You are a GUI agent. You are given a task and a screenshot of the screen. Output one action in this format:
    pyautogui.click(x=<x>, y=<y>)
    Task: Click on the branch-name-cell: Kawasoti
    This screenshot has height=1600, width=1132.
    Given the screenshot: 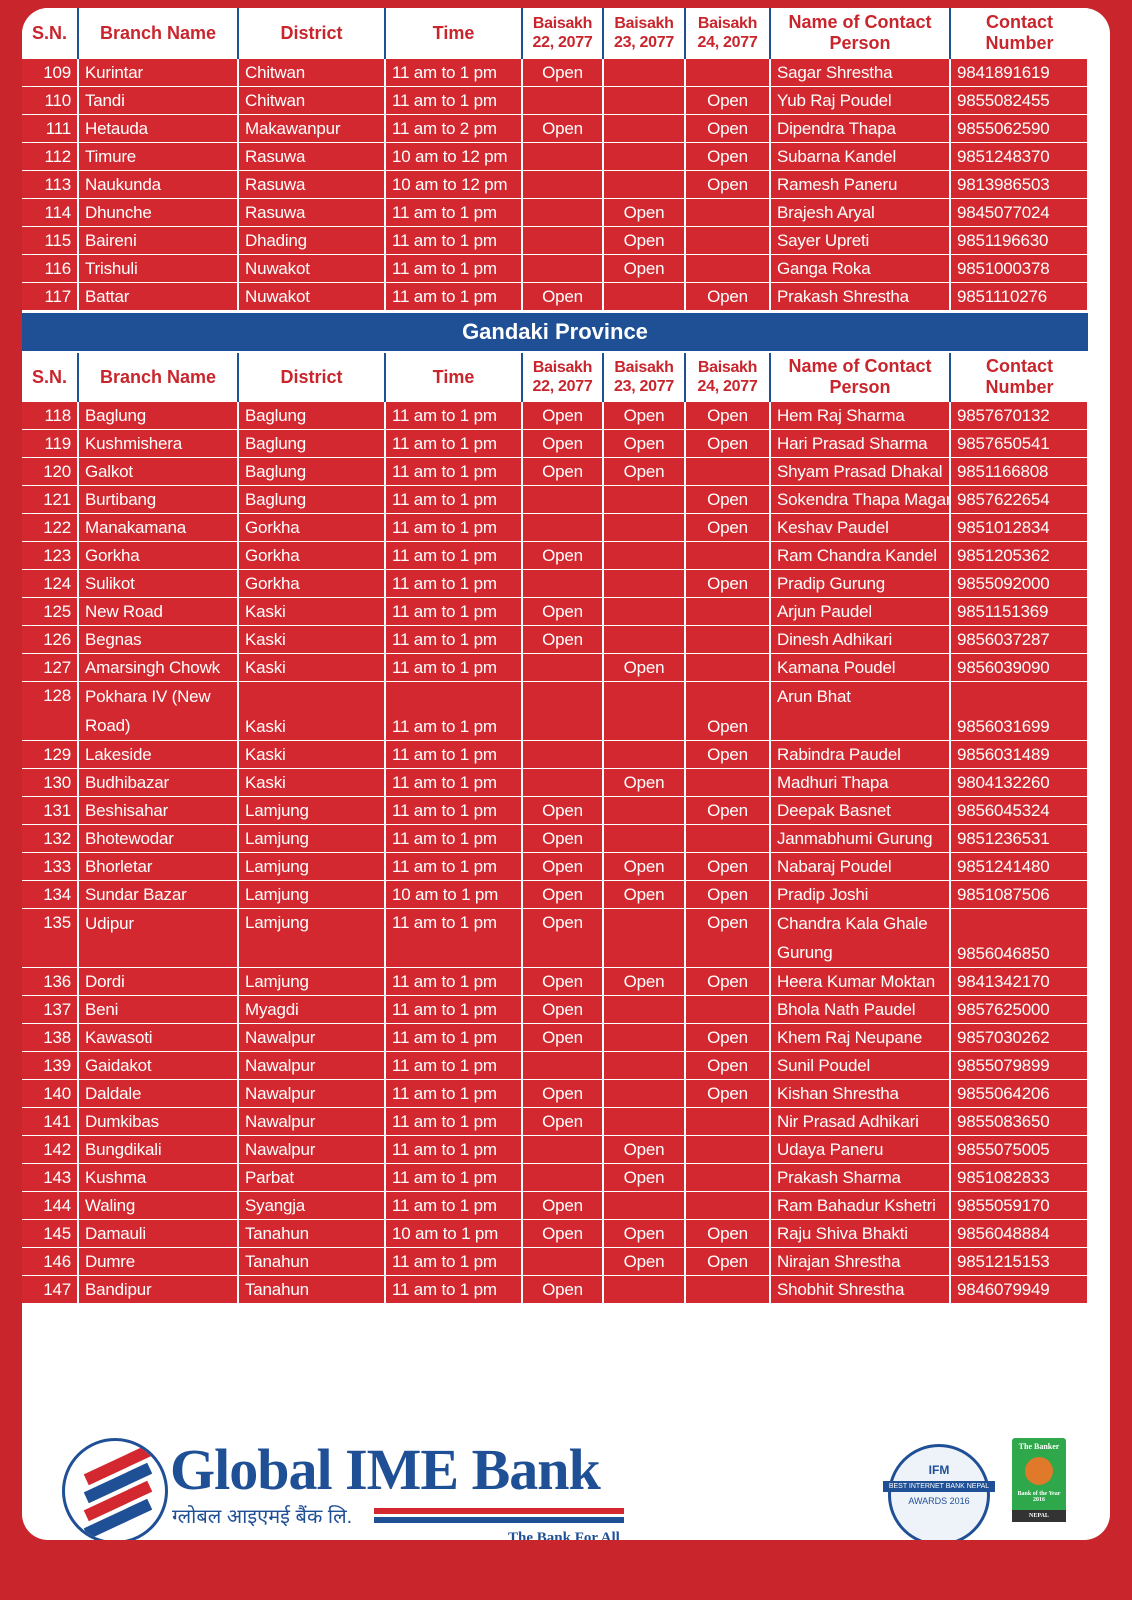 What is the action you would take?
    pyautogui.click(x=158, y=1037)
    